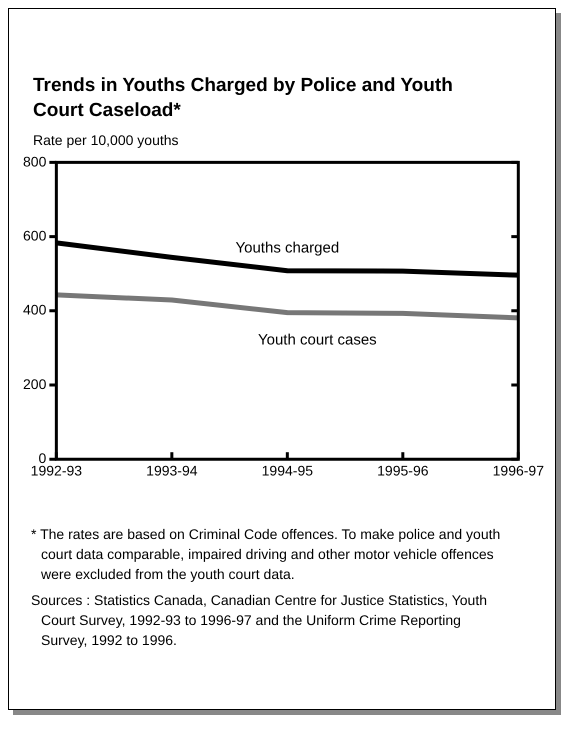 The height and width of the screenshot is (732, 577). What do you see at coordinates (266, 554) in the screenshot?
I see `text: * The rates are based on Criminal Code offences. To make police and youth court data comparable, impaired driving and other motor vehicle offences were excluded from the youth court data.` at bounding box center [266, 554].